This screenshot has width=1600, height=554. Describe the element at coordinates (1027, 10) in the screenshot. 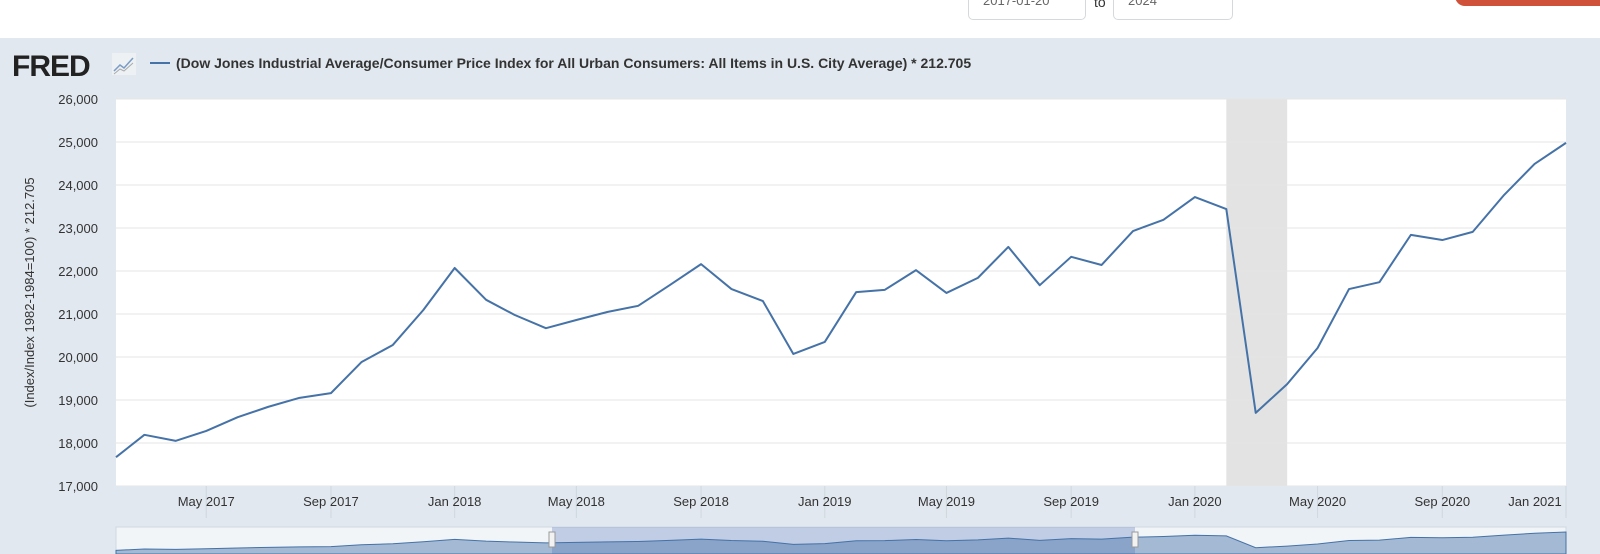

I see `start-date-input: 2017-01-20` at that location.